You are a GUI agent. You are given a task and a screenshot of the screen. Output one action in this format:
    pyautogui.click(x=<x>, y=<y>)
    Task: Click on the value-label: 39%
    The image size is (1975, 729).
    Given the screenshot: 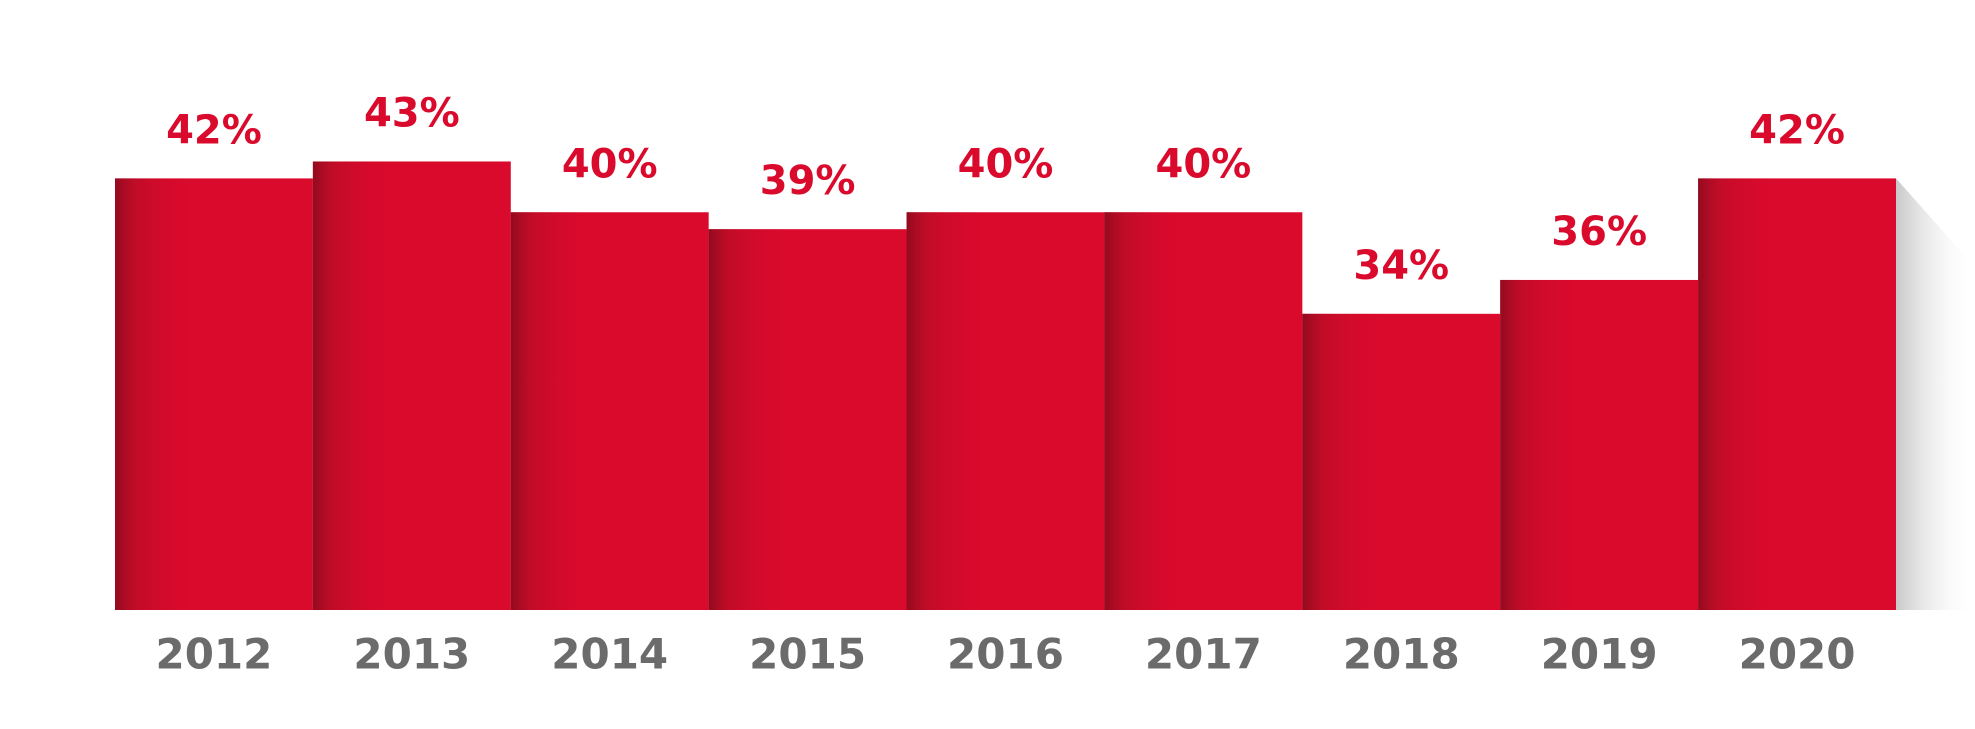 What is the action you would take?
    pyautogui.click(x=808, y=181)
    